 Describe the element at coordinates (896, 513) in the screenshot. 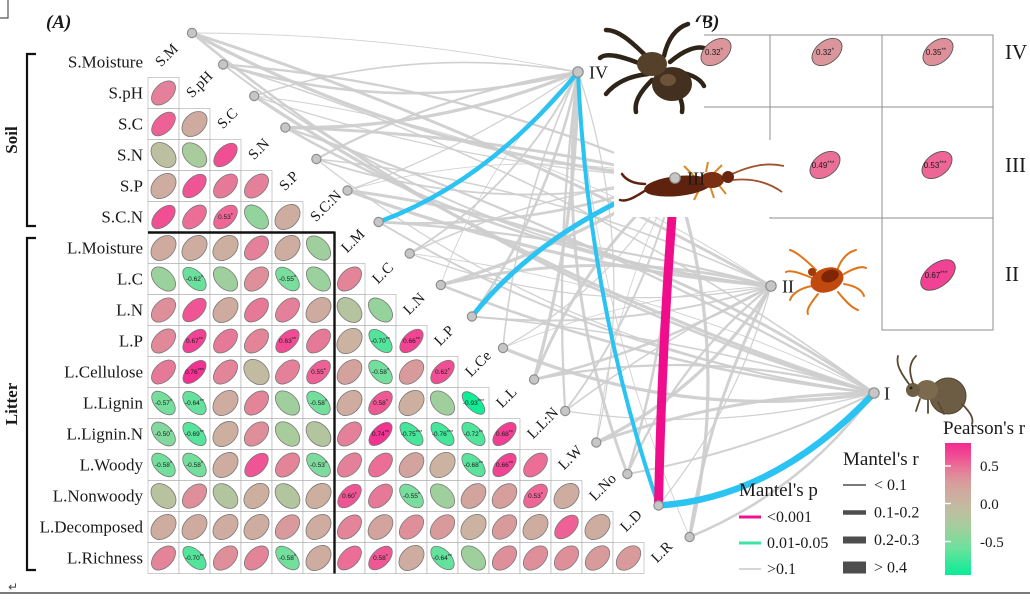

I see `mantel-r-item-label: 0.1-0.2` at that location.